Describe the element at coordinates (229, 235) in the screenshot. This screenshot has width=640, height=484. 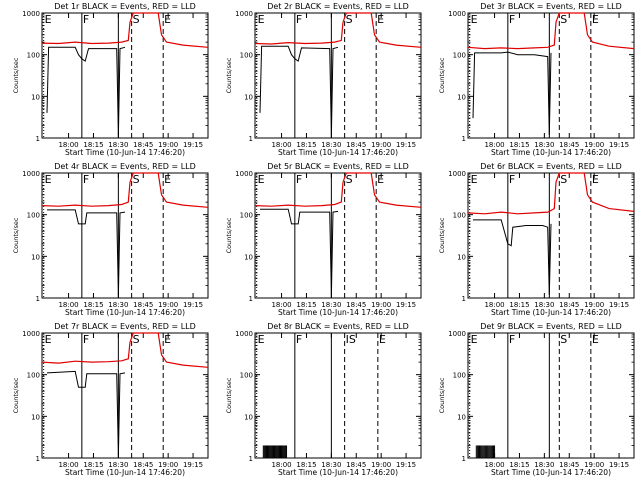
I see `y-axis-label: Counts/sec` at that location.